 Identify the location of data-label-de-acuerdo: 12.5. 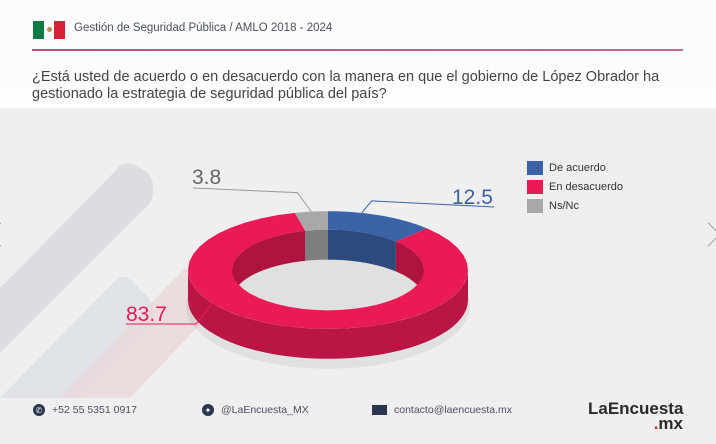
(472, 197).